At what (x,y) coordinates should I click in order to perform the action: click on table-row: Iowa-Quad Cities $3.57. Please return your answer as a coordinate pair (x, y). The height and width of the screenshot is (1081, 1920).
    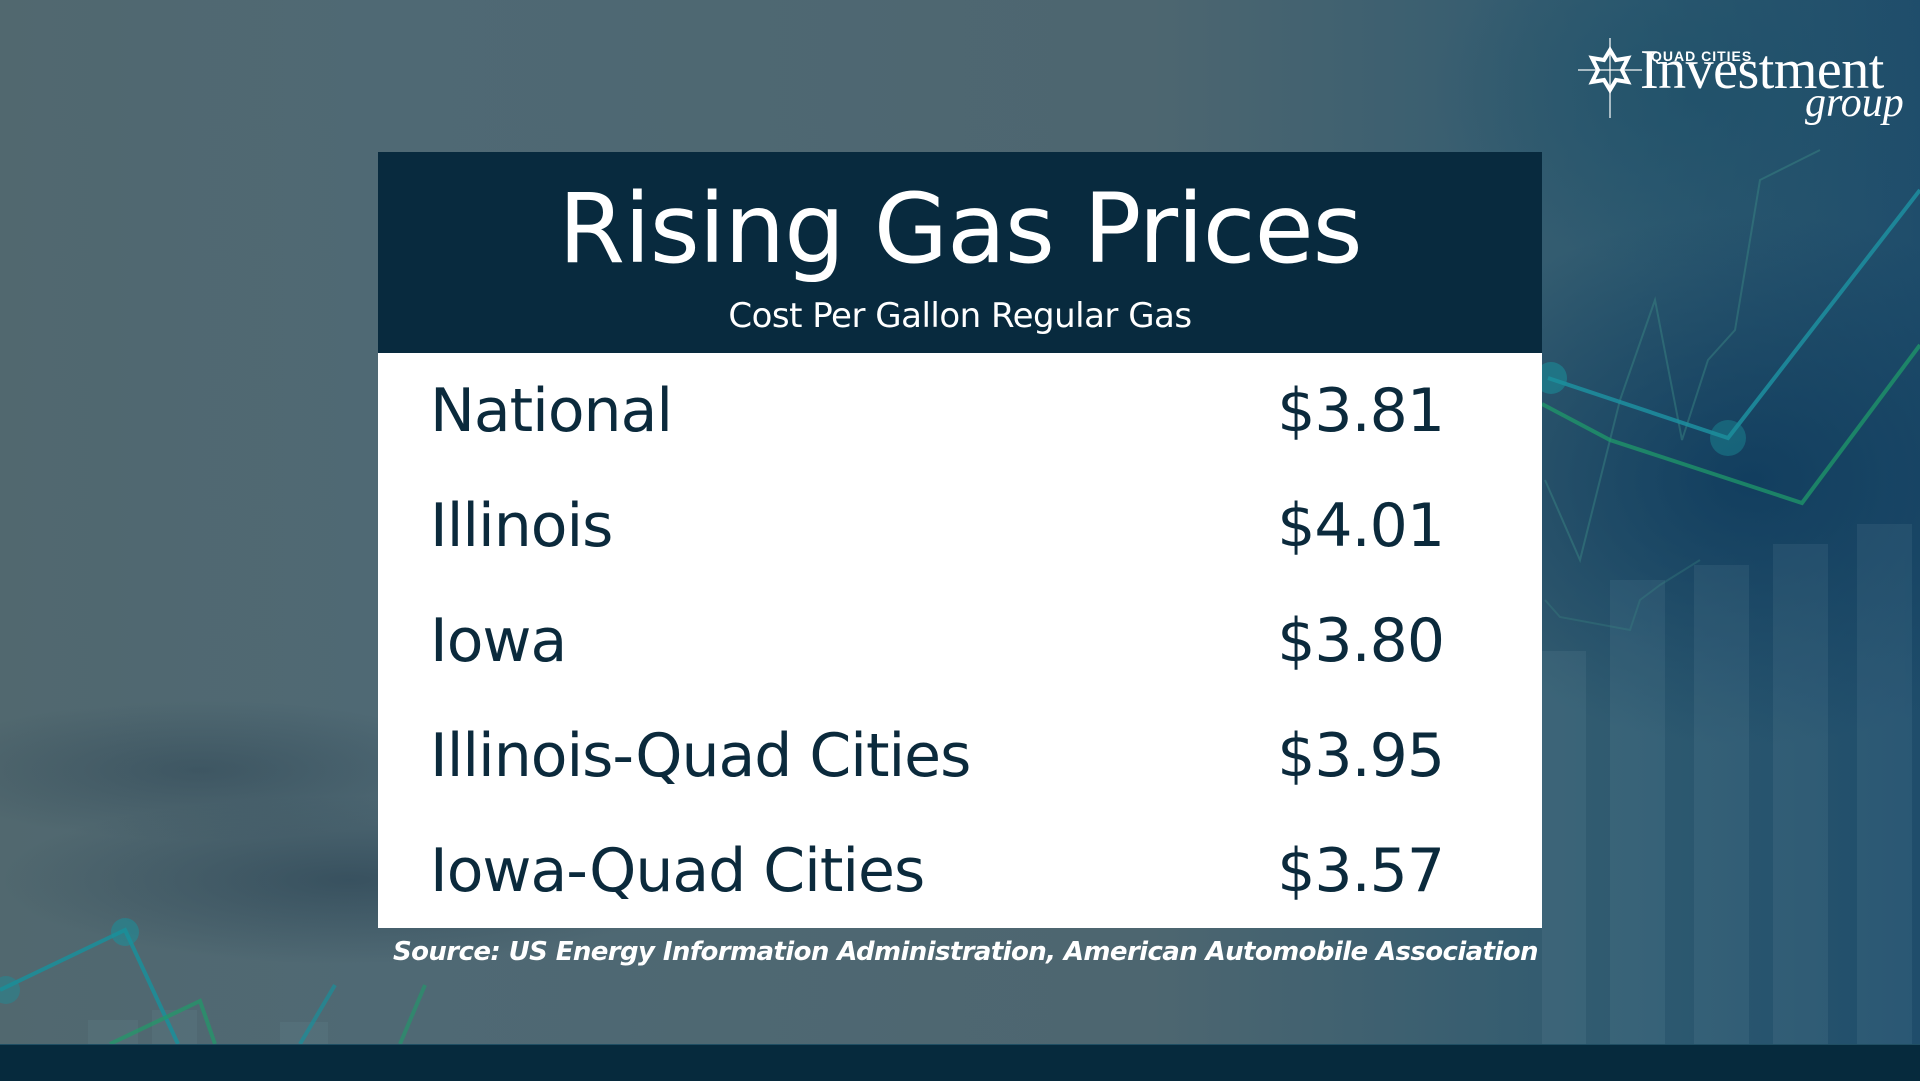
    Looking at the image, I should click on (960, 870).